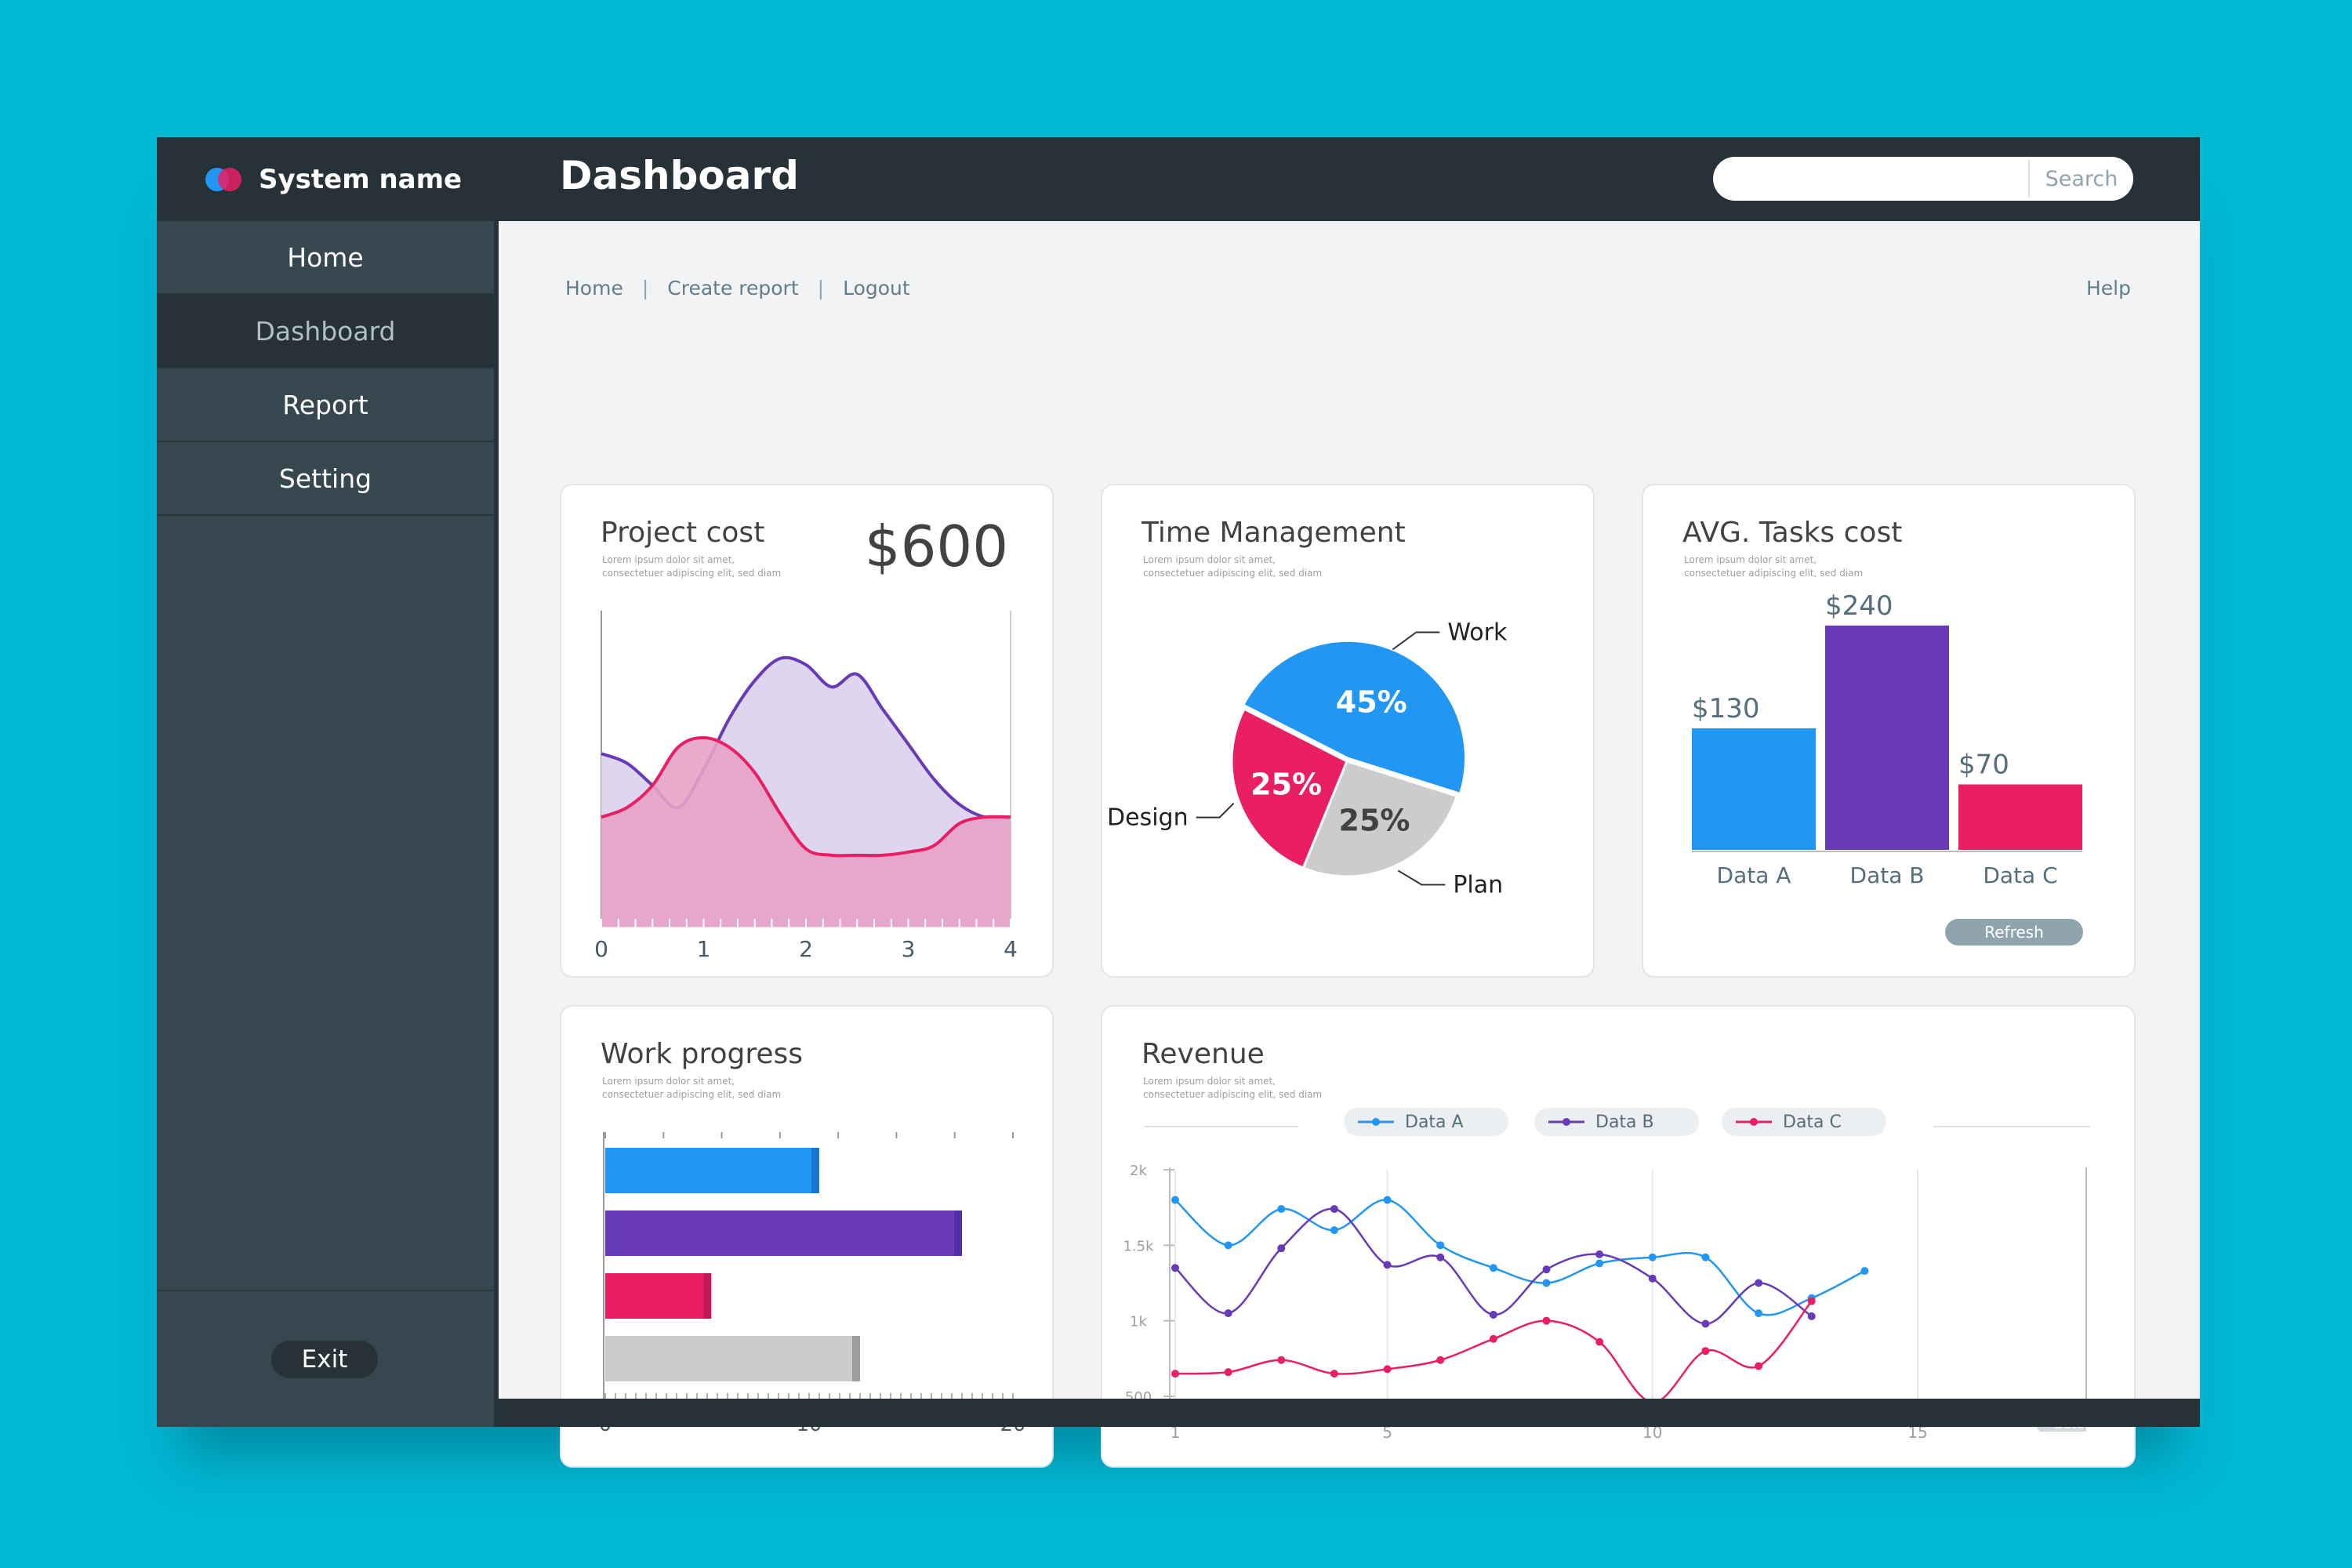  What do you see at coordinates (594, 288) in the screenshot?
I see `breadcrumb-home-link: Home` at bounding box center [594, 288].